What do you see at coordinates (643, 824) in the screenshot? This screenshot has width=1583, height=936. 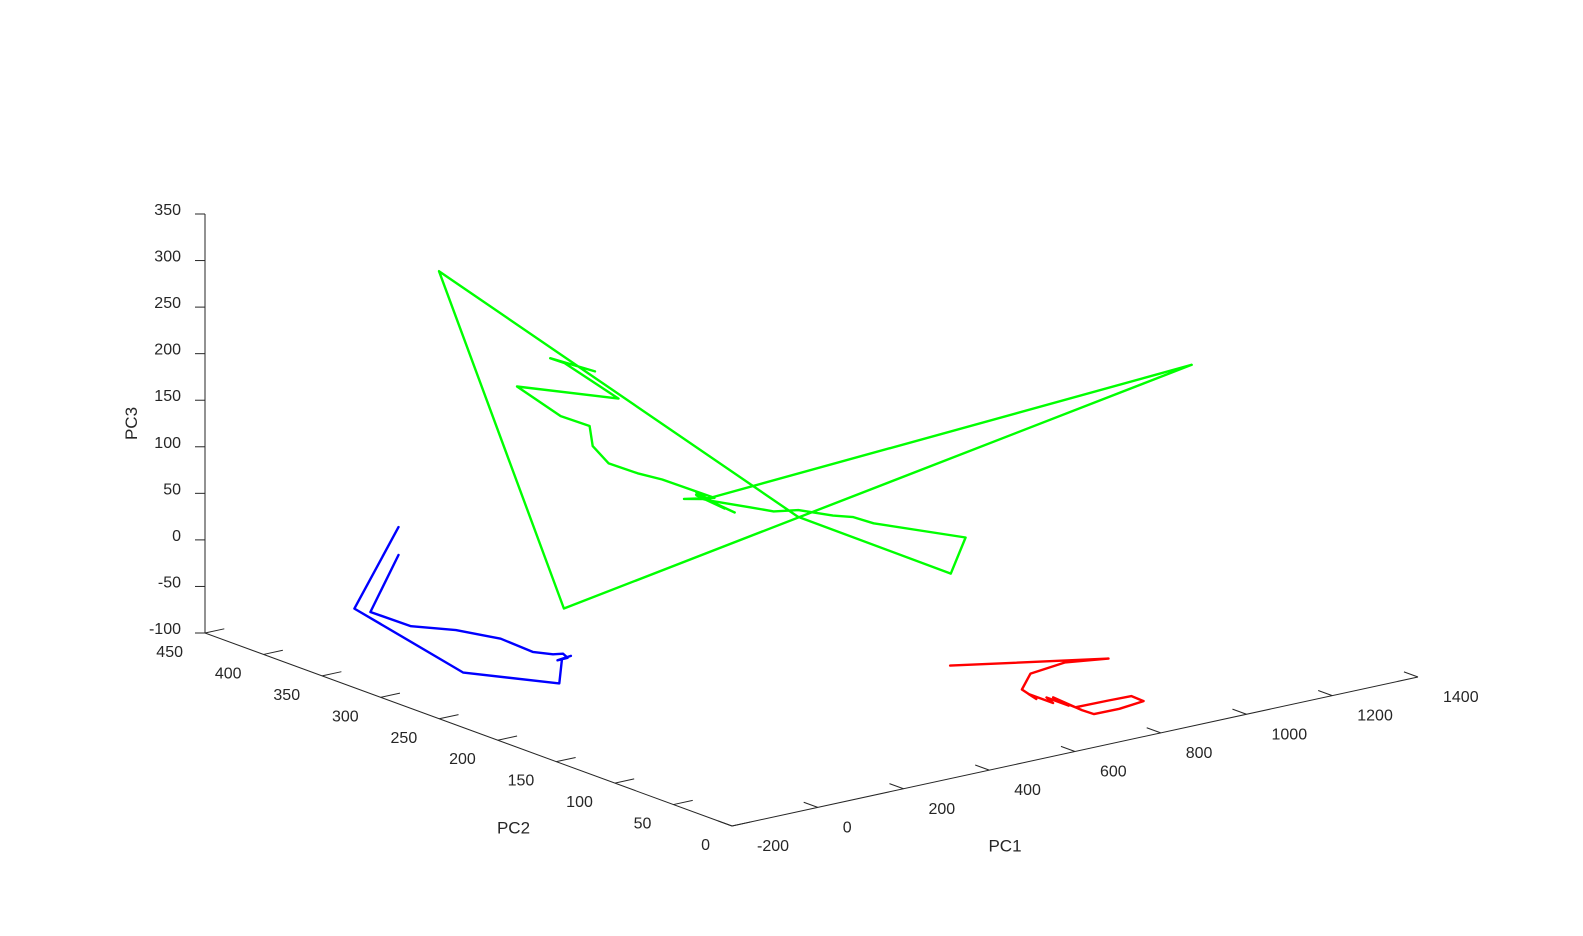 I see `pc2-tick-label: 50` at bounding box center [643, 824].